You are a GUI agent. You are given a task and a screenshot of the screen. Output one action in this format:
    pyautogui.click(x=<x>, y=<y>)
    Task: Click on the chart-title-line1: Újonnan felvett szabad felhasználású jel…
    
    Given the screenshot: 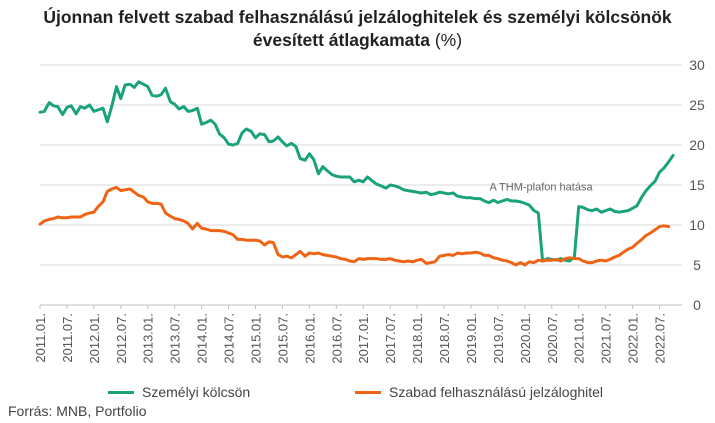 What is the action you would take?
    pyautogui.click(x=357, y=17)
    